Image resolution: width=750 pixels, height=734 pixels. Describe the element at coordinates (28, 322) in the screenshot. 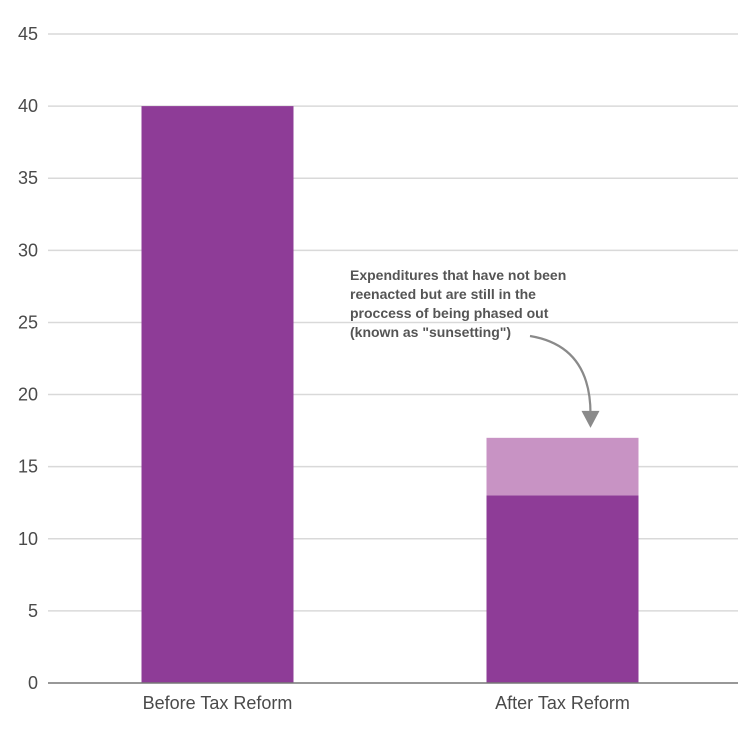

I see `y-tick-label-25: 25` at that location.